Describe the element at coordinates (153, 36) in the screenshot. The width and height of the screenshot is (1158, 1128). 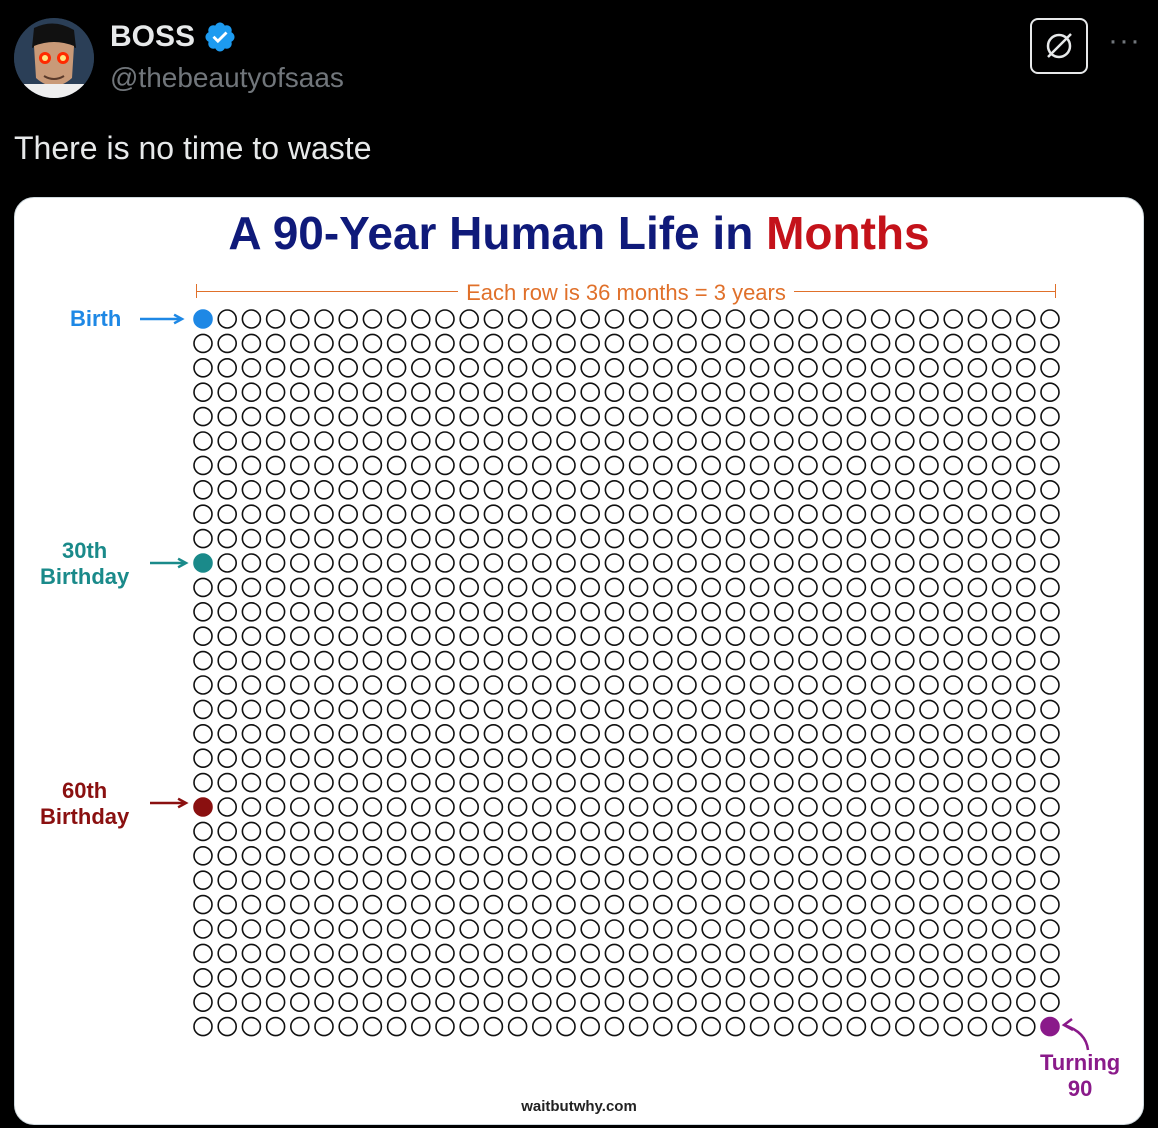
I see `author-name-text: BOSS` at that location.